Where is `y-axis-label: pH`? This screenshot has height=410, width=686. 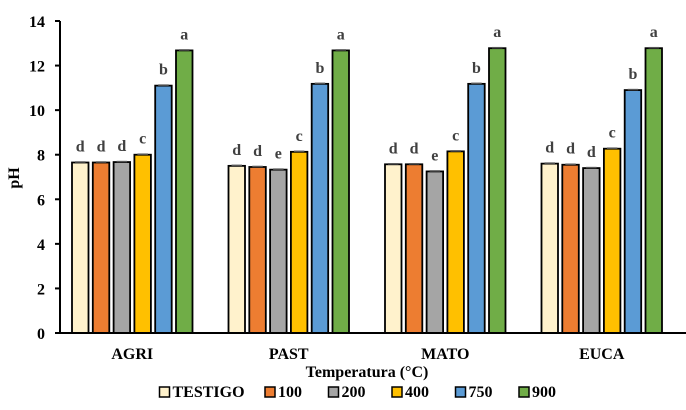
y-axis-label: pH is located at coordinates (14, 178).